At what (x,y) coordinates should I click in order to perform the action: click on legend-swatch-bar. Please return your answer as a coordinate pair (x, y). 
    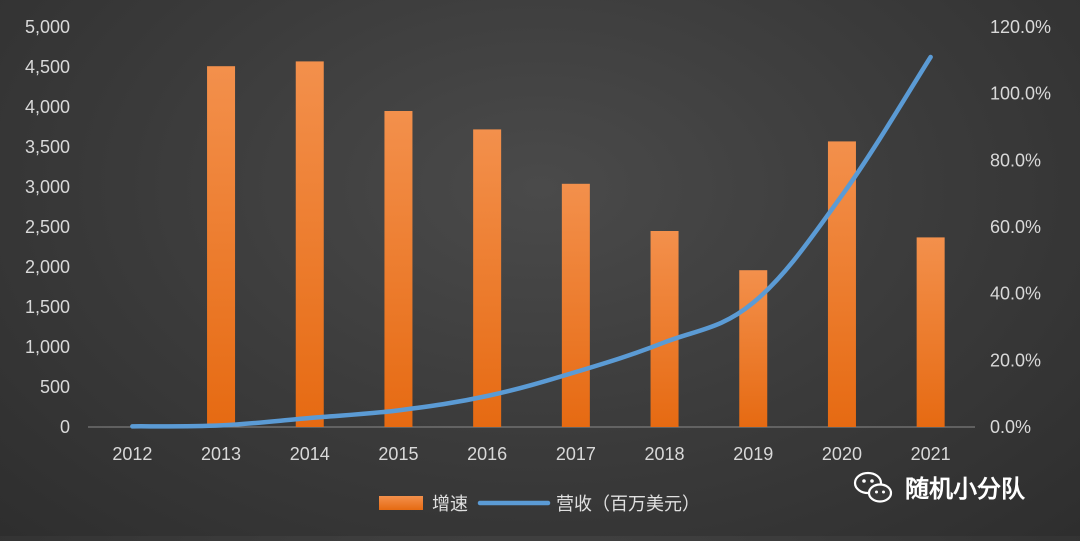
    Looking at the image, I should click on (401, 503).